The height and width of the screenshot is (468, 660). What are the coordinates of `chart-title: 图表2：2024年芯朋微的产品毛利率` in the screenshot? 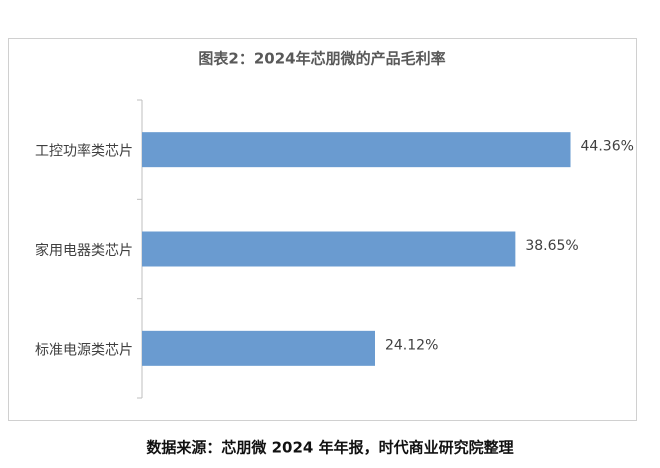 It's located at (321, 59).